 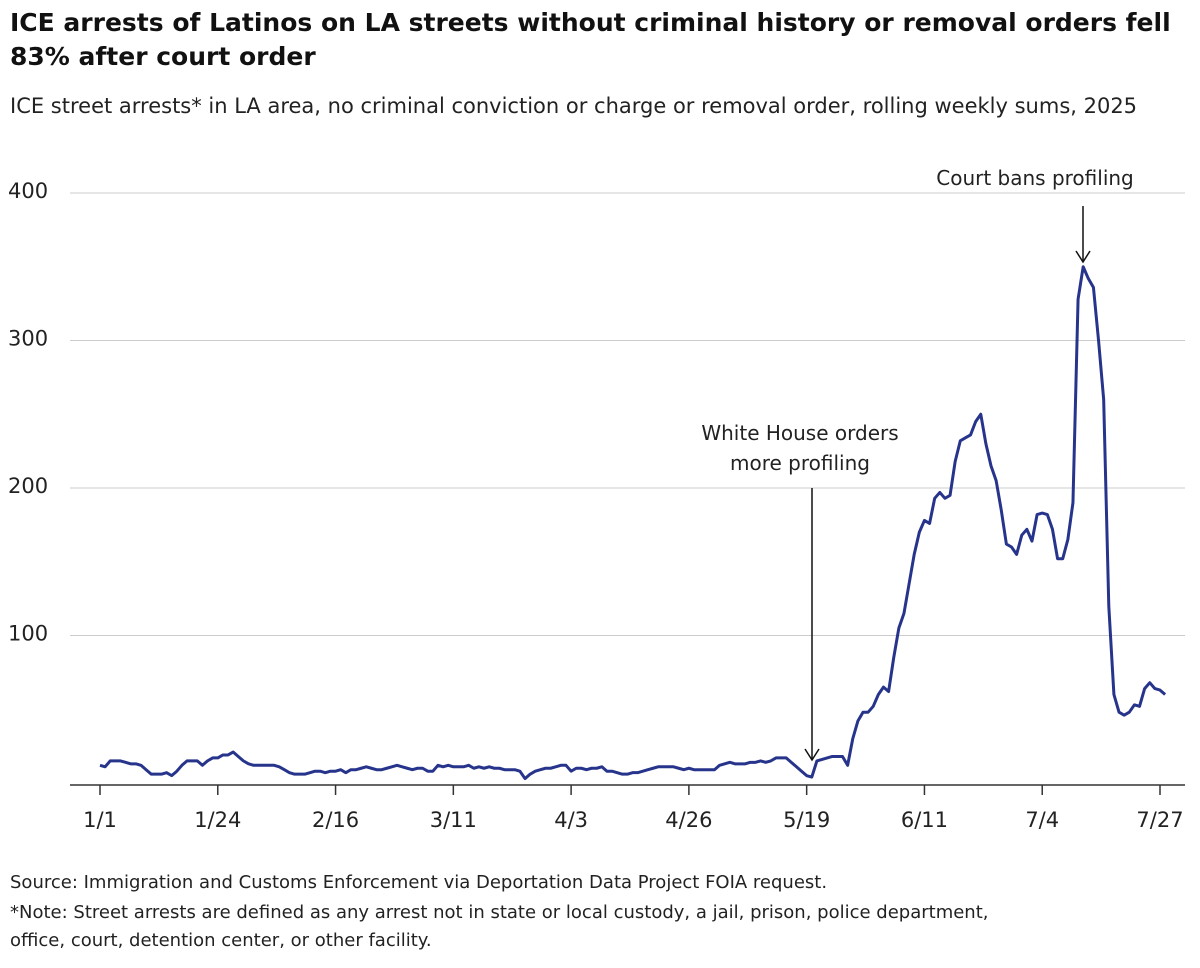 I want to click on x-tick-label: 5/19, so click(x=806, y=820).